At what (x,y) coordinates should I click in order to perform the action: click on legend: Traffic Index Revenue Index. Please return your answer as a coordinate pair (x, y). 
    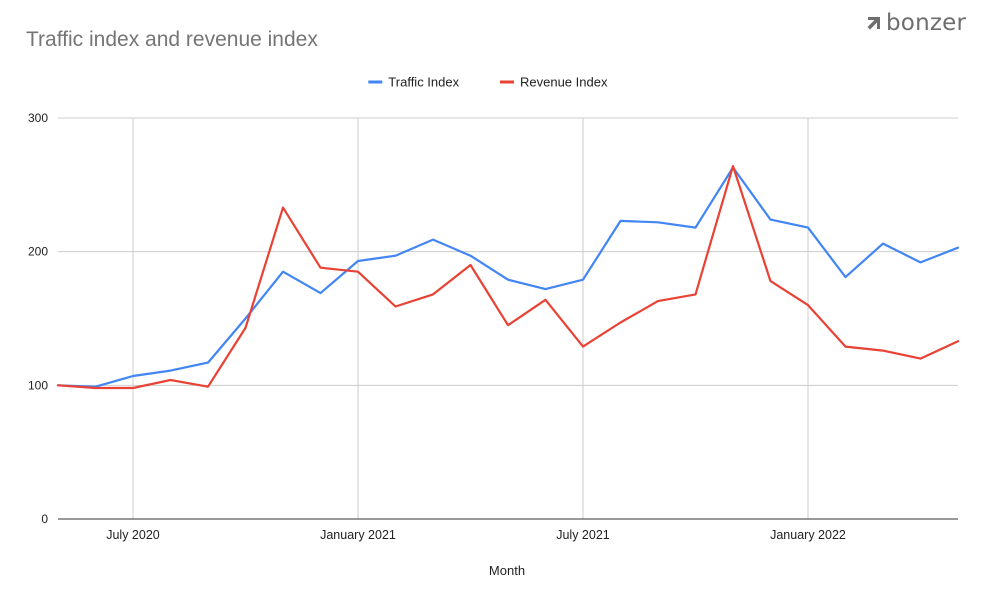
    Looking at the image, I should click on (488, 82).